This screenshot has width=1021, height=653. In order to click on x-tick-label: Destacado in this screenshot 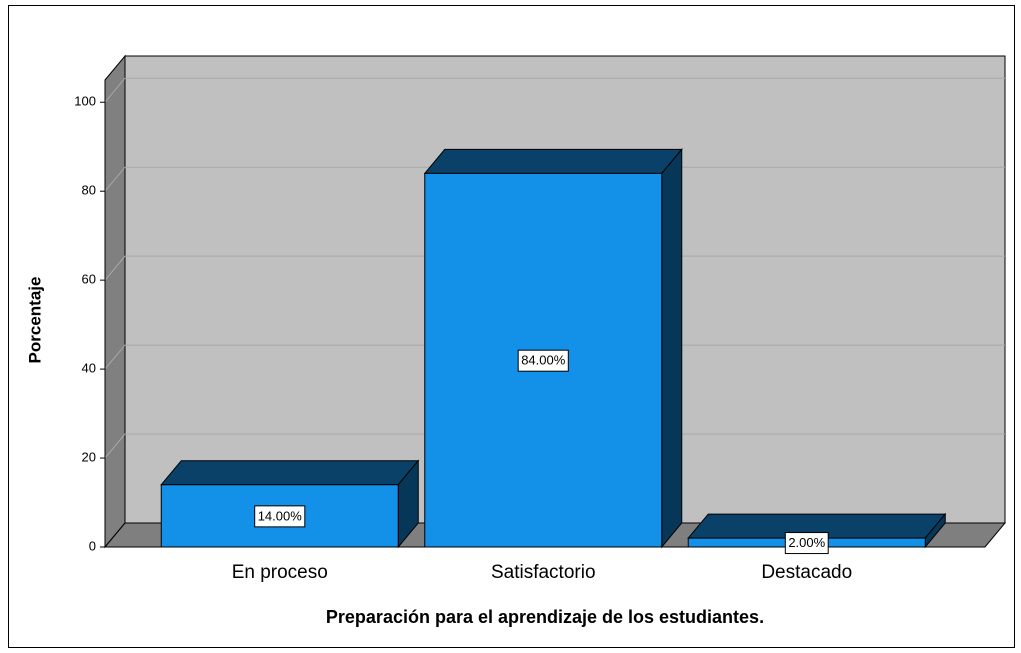, I will do `click(806, 572)`.